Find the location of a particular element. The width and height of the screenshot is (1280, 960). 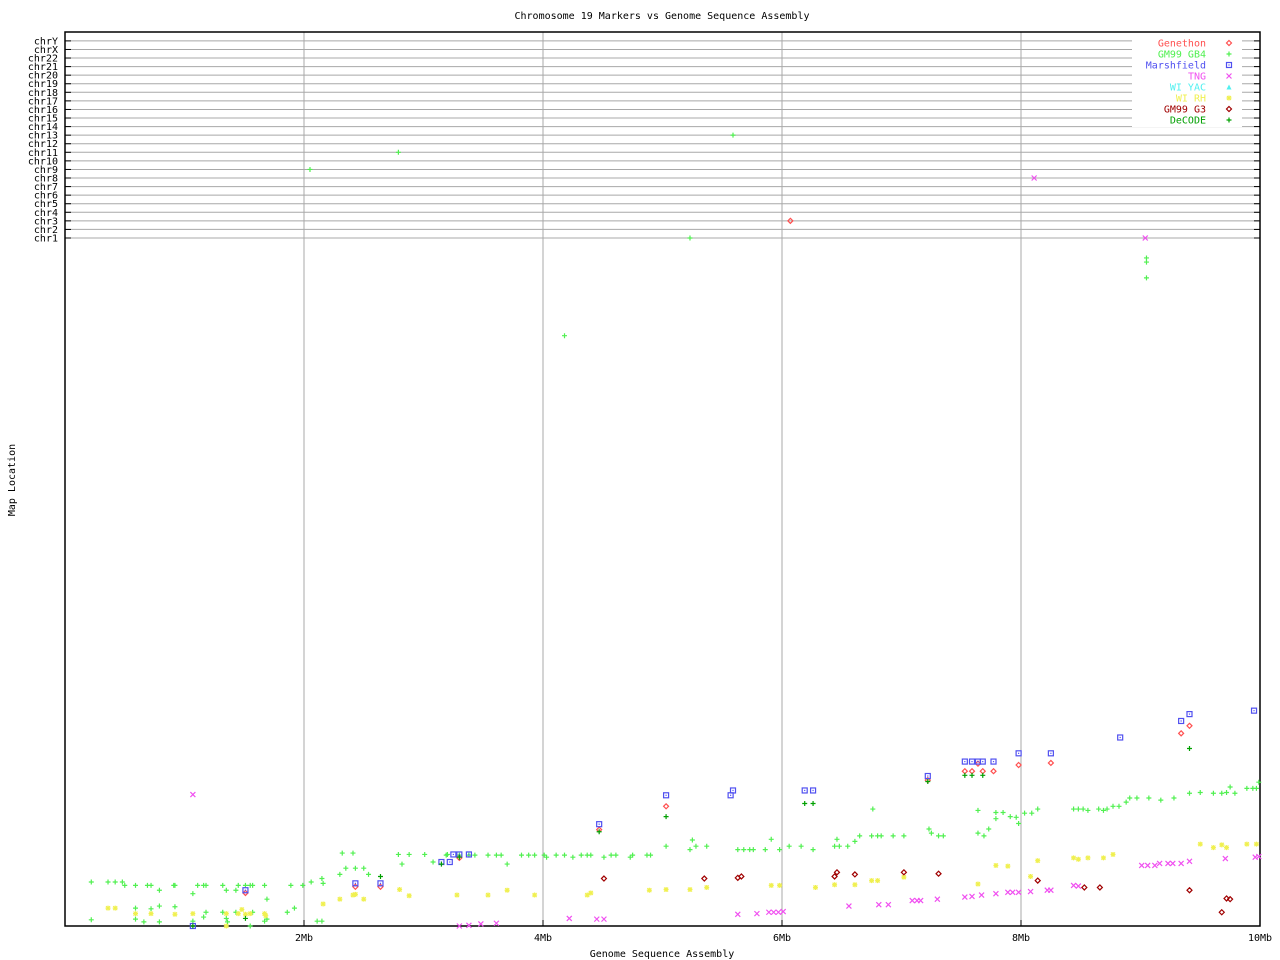

legend-label: WI YAC is located at coordinates (1188, 88).